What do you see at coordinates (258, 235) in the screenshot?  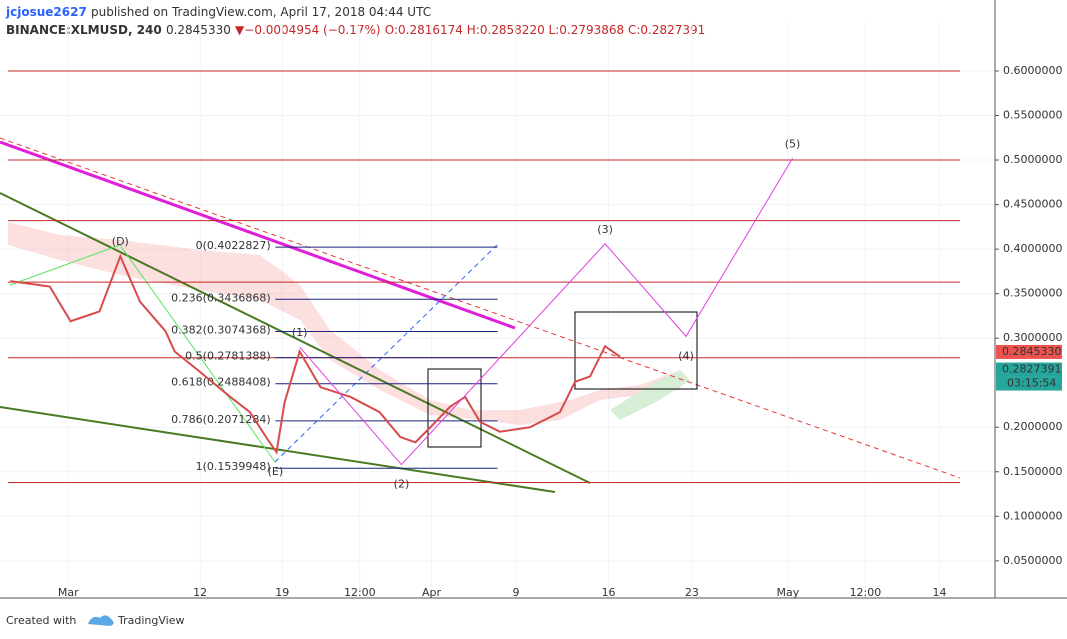 I see `trendline` at bounding box center [258, 235].